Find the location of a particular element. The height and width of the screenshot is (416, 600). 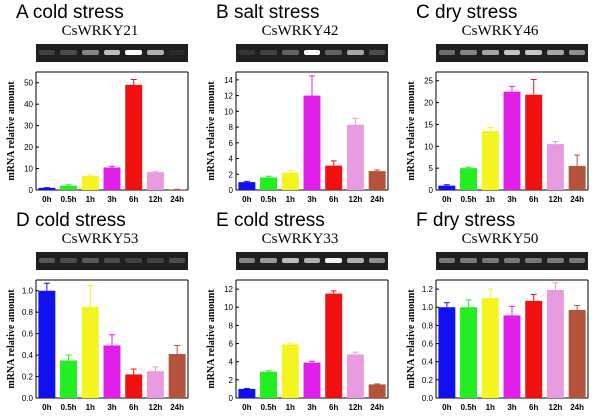

y-tick-label: 12 is located at coordinates (228, 289).